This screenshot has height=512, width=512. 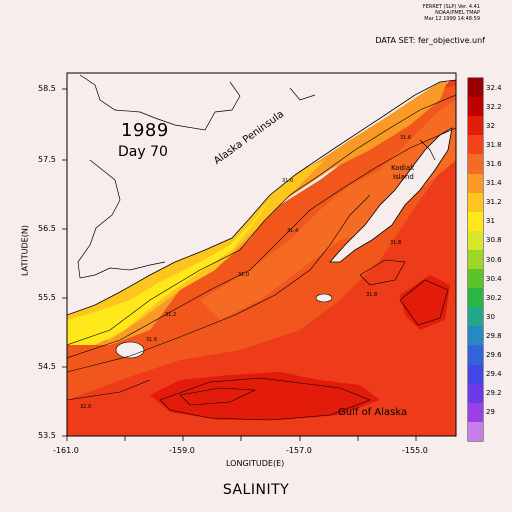 What do you see at coordinates (403, 168) in the screenshot?
I see `kodiak-label: Kodiak` at bounding box center [403, 168].